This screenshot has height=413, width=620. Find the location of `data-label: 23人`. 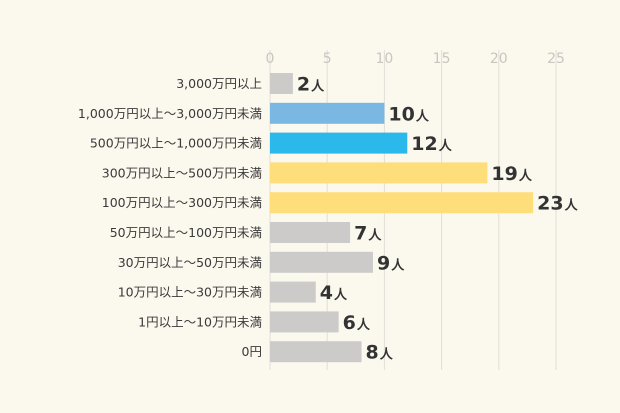

data-label: 23人 is located at coordinates (557, 204).